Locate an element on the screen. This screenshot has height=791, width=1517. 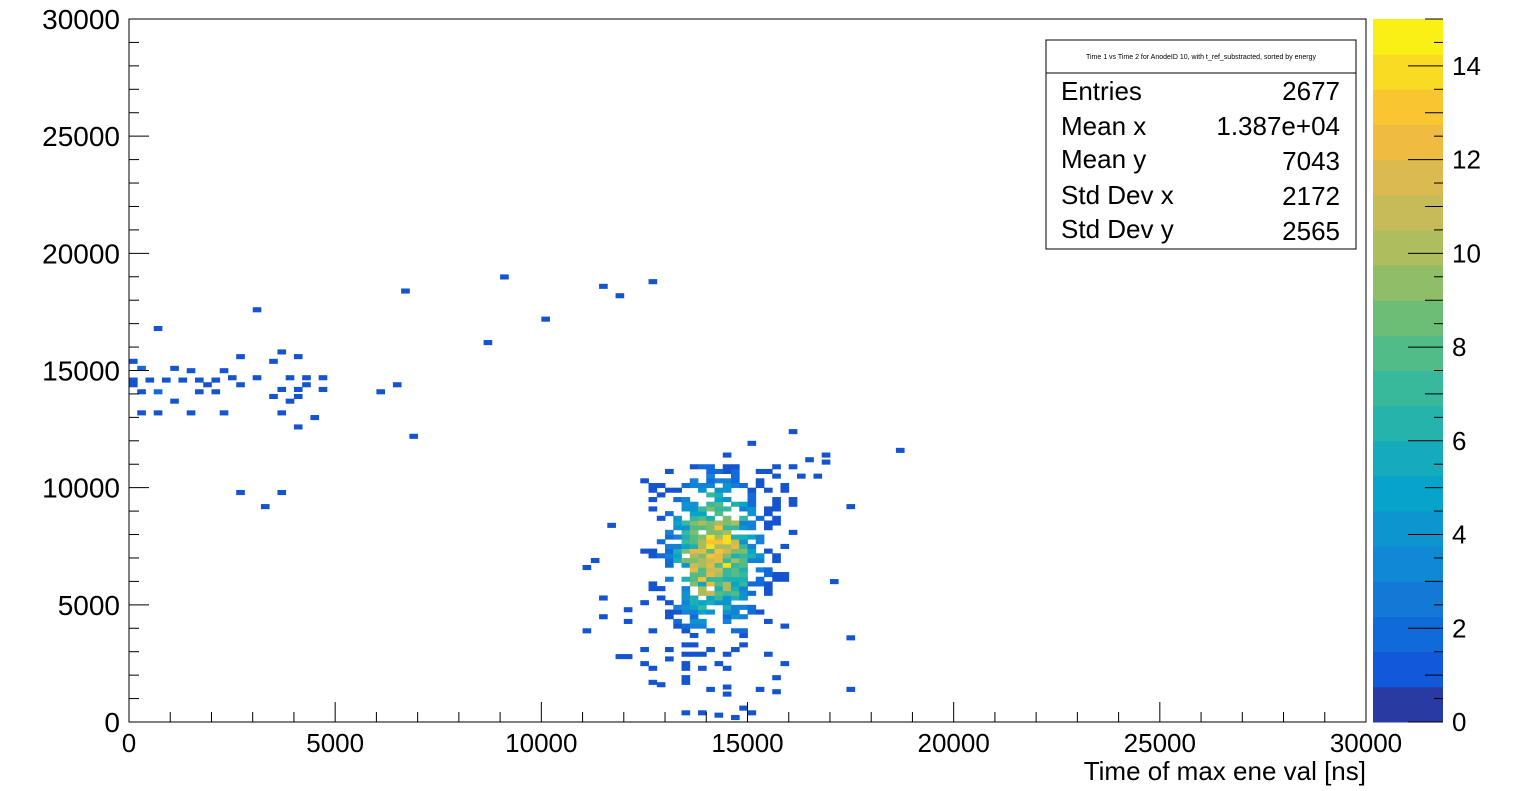
x-tick-label: 15000 is located at coordinates (747, 743).